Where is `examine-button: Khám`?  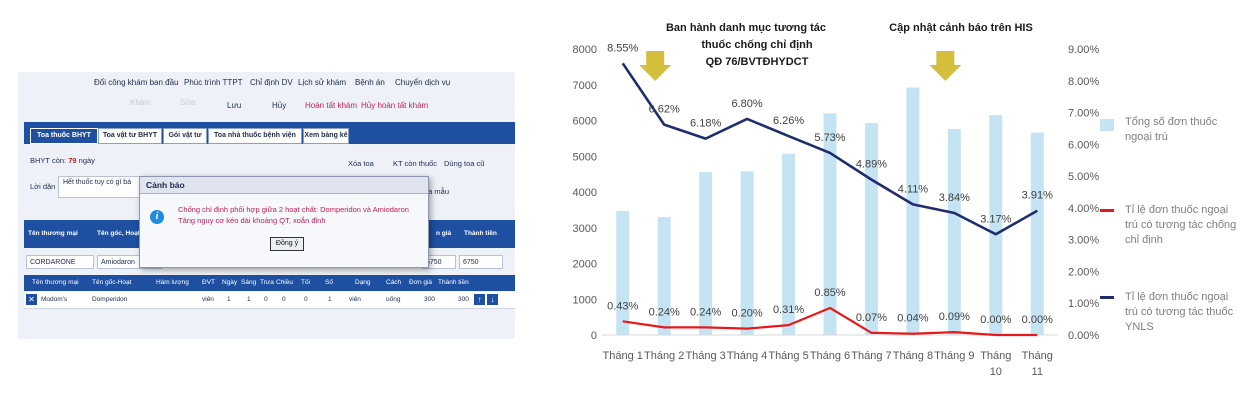 examine-button: Khám is located at coordinates (140, 102).